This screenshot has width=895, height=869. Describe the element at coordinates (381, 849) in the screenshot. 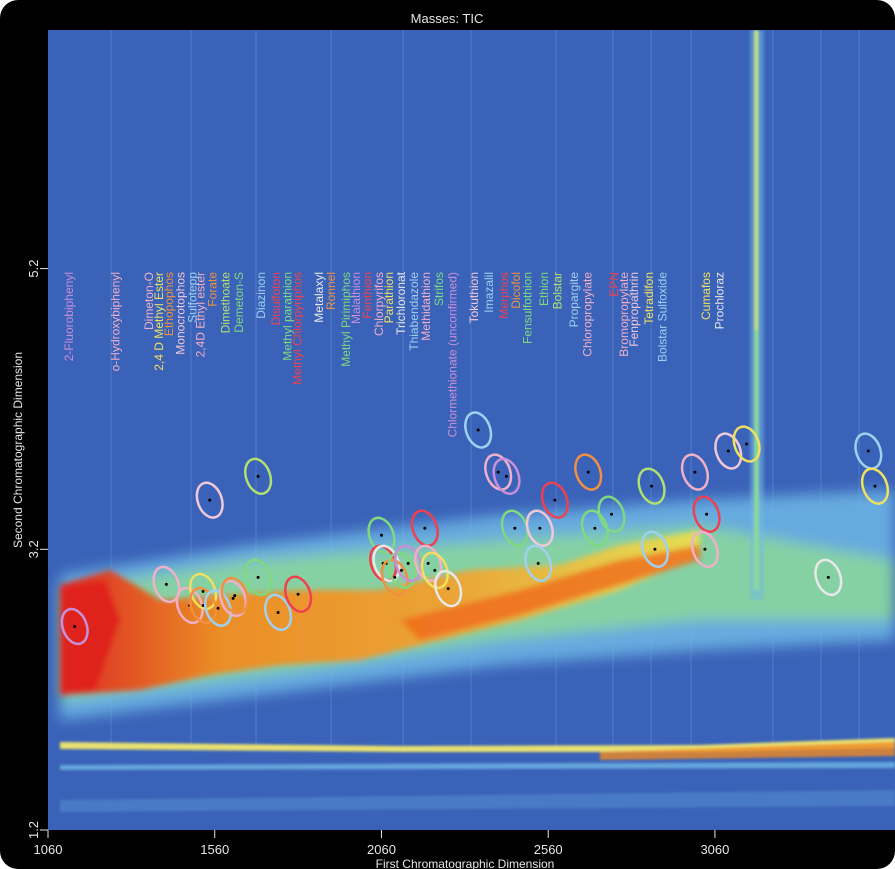

I see `x-tick-label: 2060` at that location.